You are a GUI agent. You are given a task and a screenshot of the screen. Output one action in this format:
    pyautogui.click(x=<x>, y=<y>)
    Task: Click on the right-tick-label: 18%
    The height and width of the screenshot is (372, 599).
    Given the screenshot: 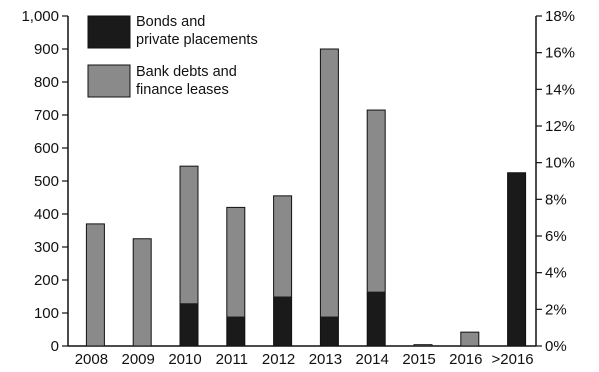 What is the action you would take?
    pyautogui.click(x=560, y=16)
    